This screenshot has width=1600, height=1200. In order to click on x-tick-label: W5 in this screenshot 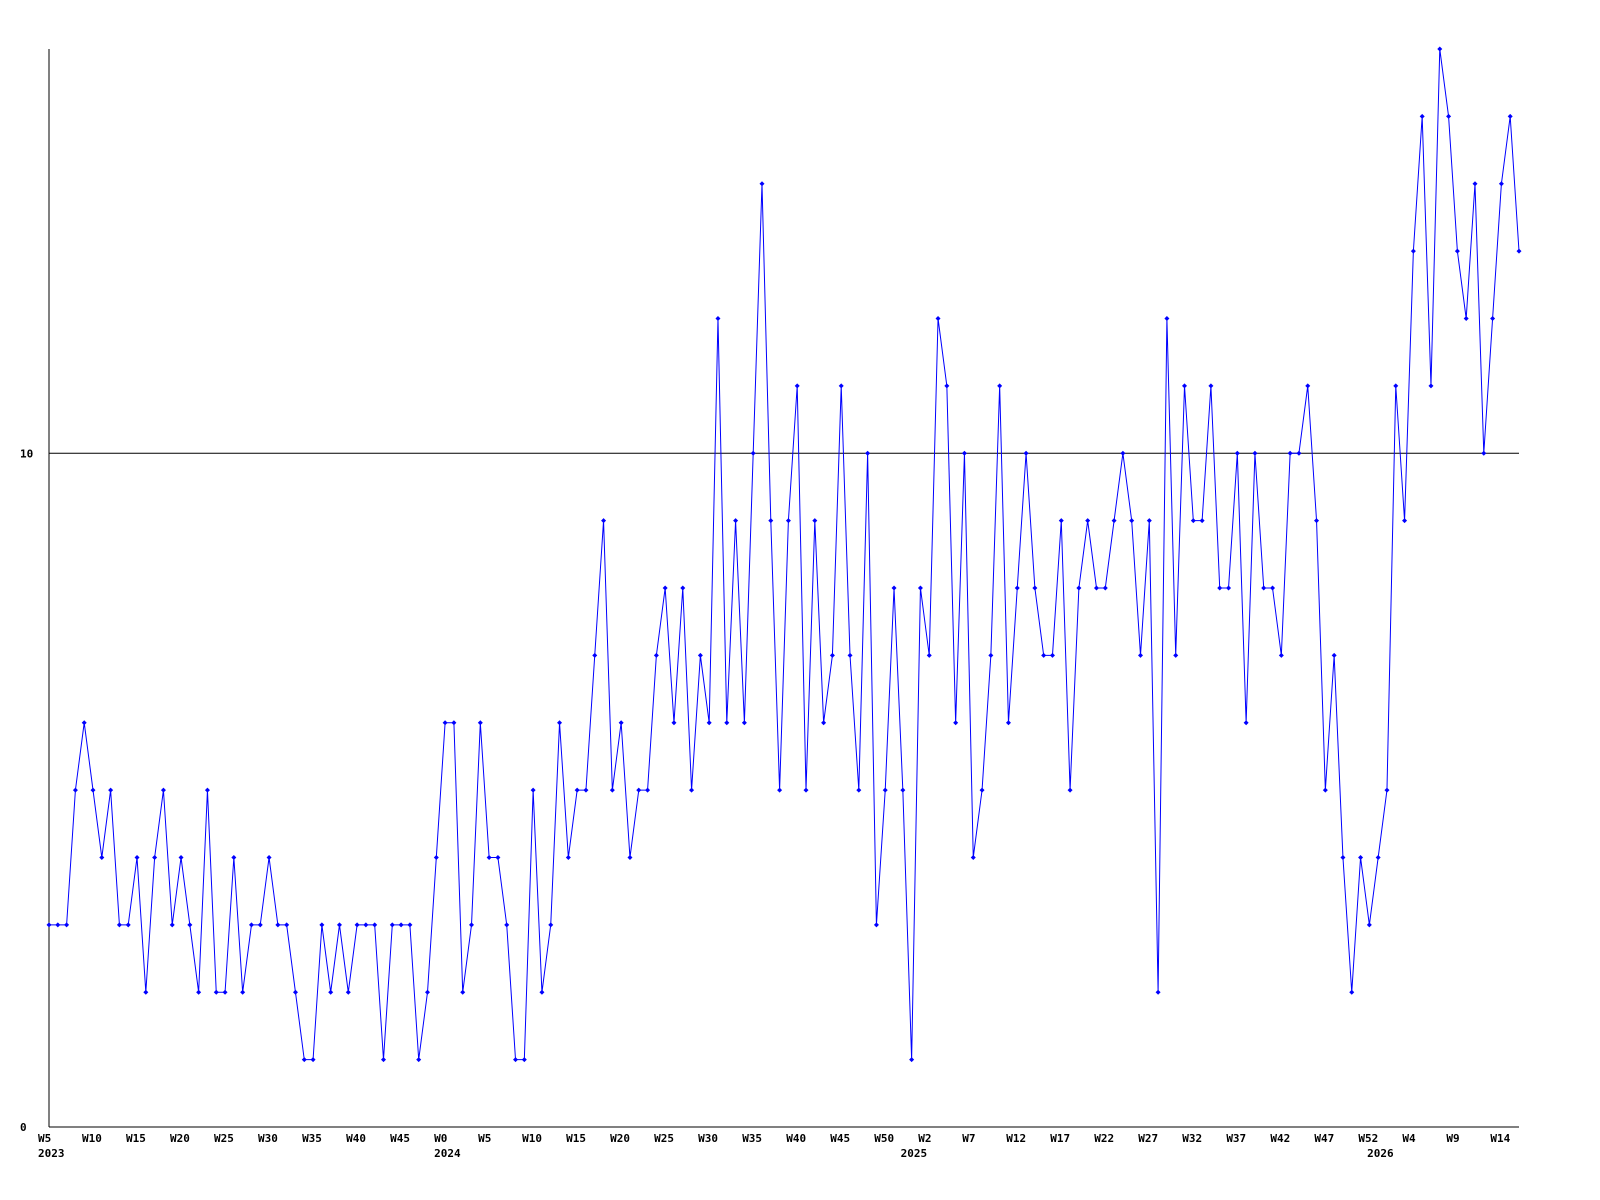, I will do `click(484, 1138)`.